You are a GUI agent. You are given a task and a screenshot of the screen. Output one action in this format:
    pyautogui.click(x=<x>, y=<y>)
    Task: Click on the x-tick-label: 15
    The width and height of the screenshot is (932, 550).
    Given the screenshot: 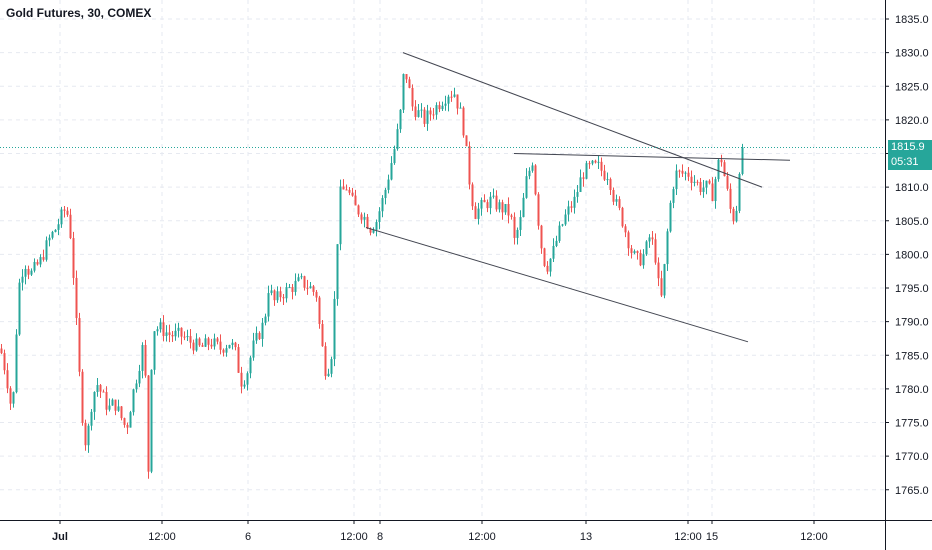 What is the action you would take?
    pyautogui.click(x=712, y=537)
    